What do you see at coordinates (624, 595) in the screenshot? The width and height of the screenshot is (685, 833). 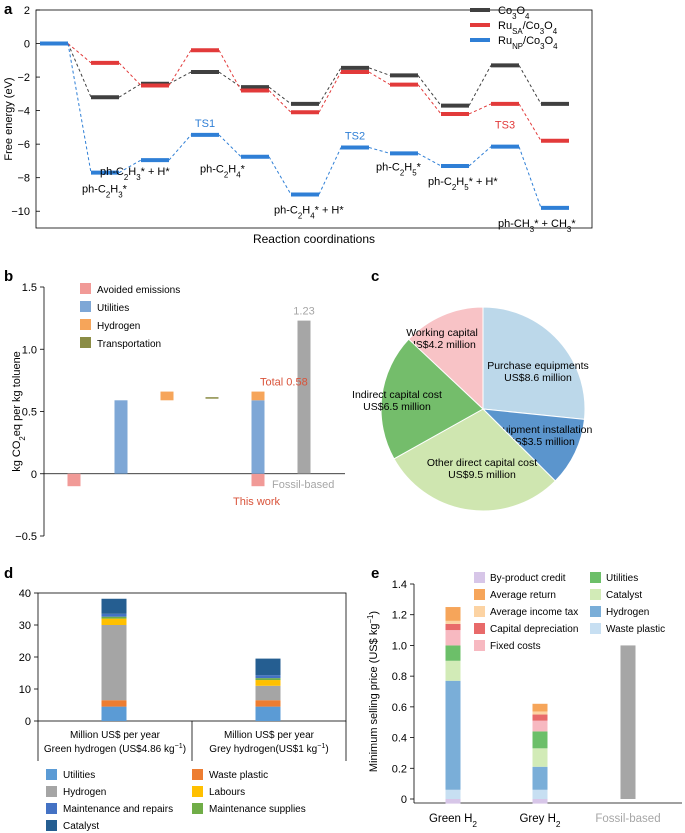 I see `legend-label-right-1: Catalyst` at bounding box center [624, 595].